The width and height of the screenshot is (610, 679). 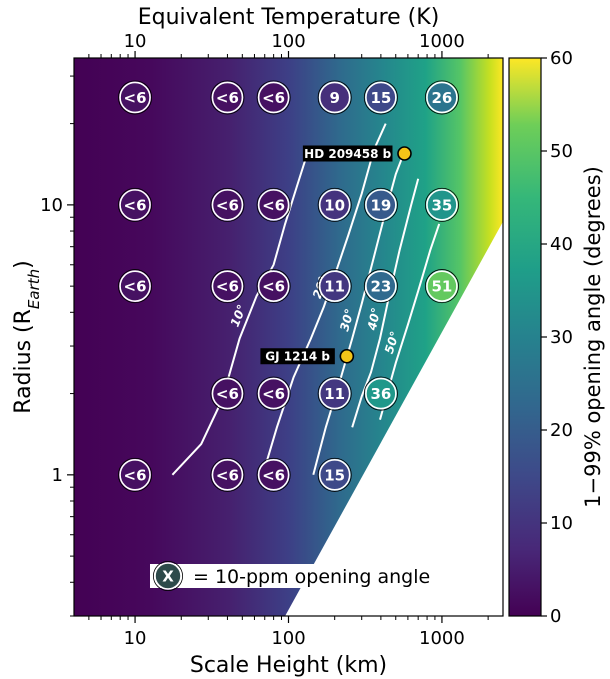 What do you see at coordinates (288, 41) in the screenshot?
I see `top-tick-label: 100` at bounding box center [288, 41].